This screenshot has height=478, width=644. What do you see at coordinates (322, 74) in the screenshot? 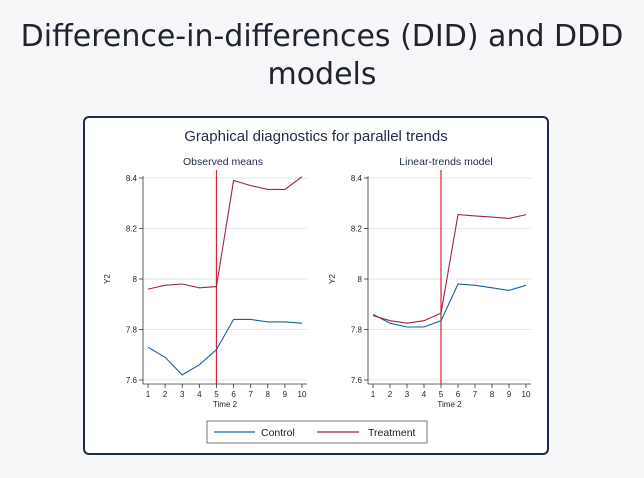
I see `slide-title-line-2: models` at bounding box center [322, 74].